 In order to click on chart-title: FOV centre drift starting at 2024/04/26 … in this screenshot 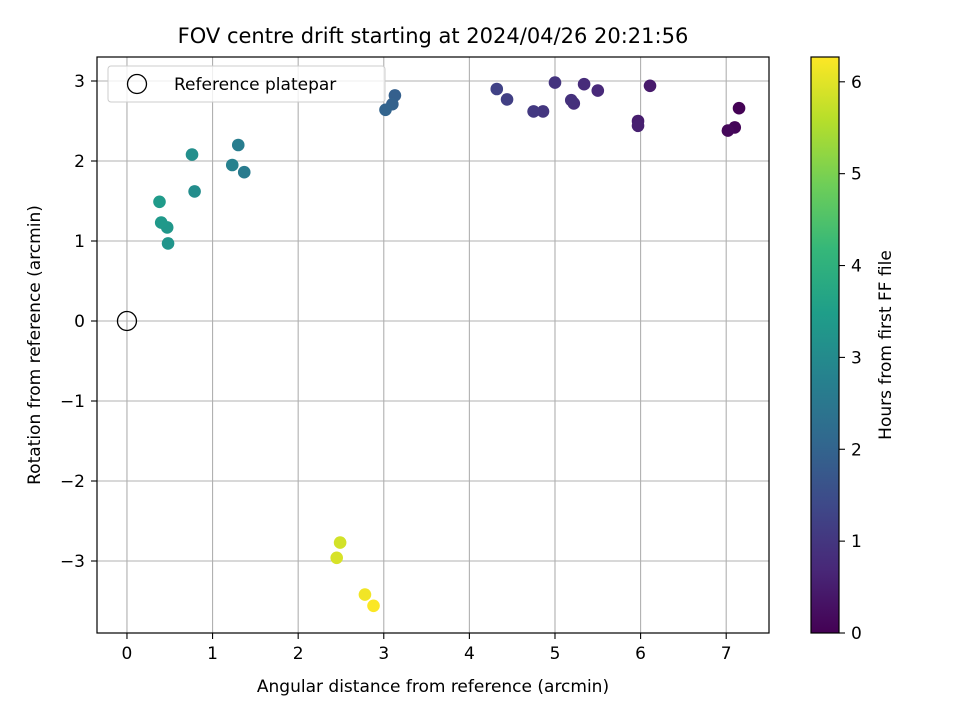, I will do `click(433, 36)`.